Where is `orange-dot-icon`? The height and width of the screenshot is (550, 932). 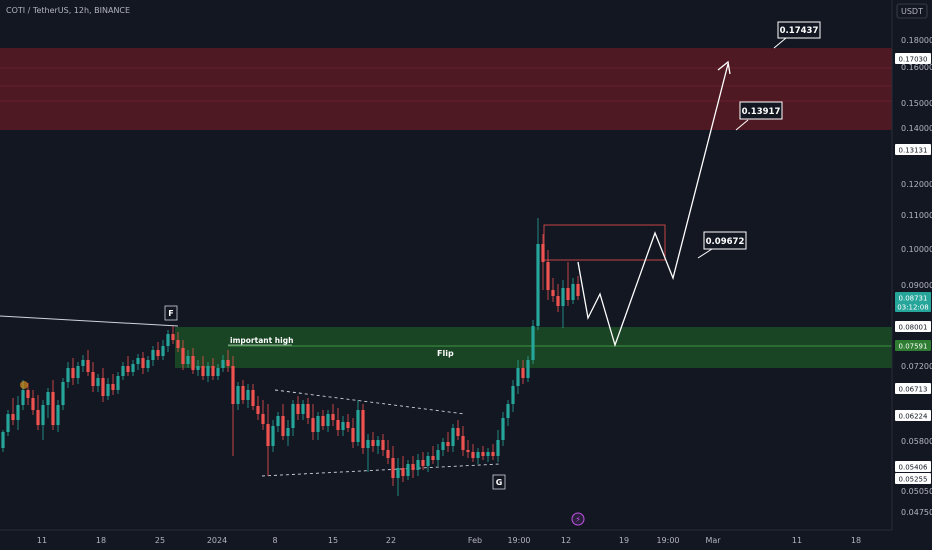 orange-dot-icon is located at coordinates (24, 385).